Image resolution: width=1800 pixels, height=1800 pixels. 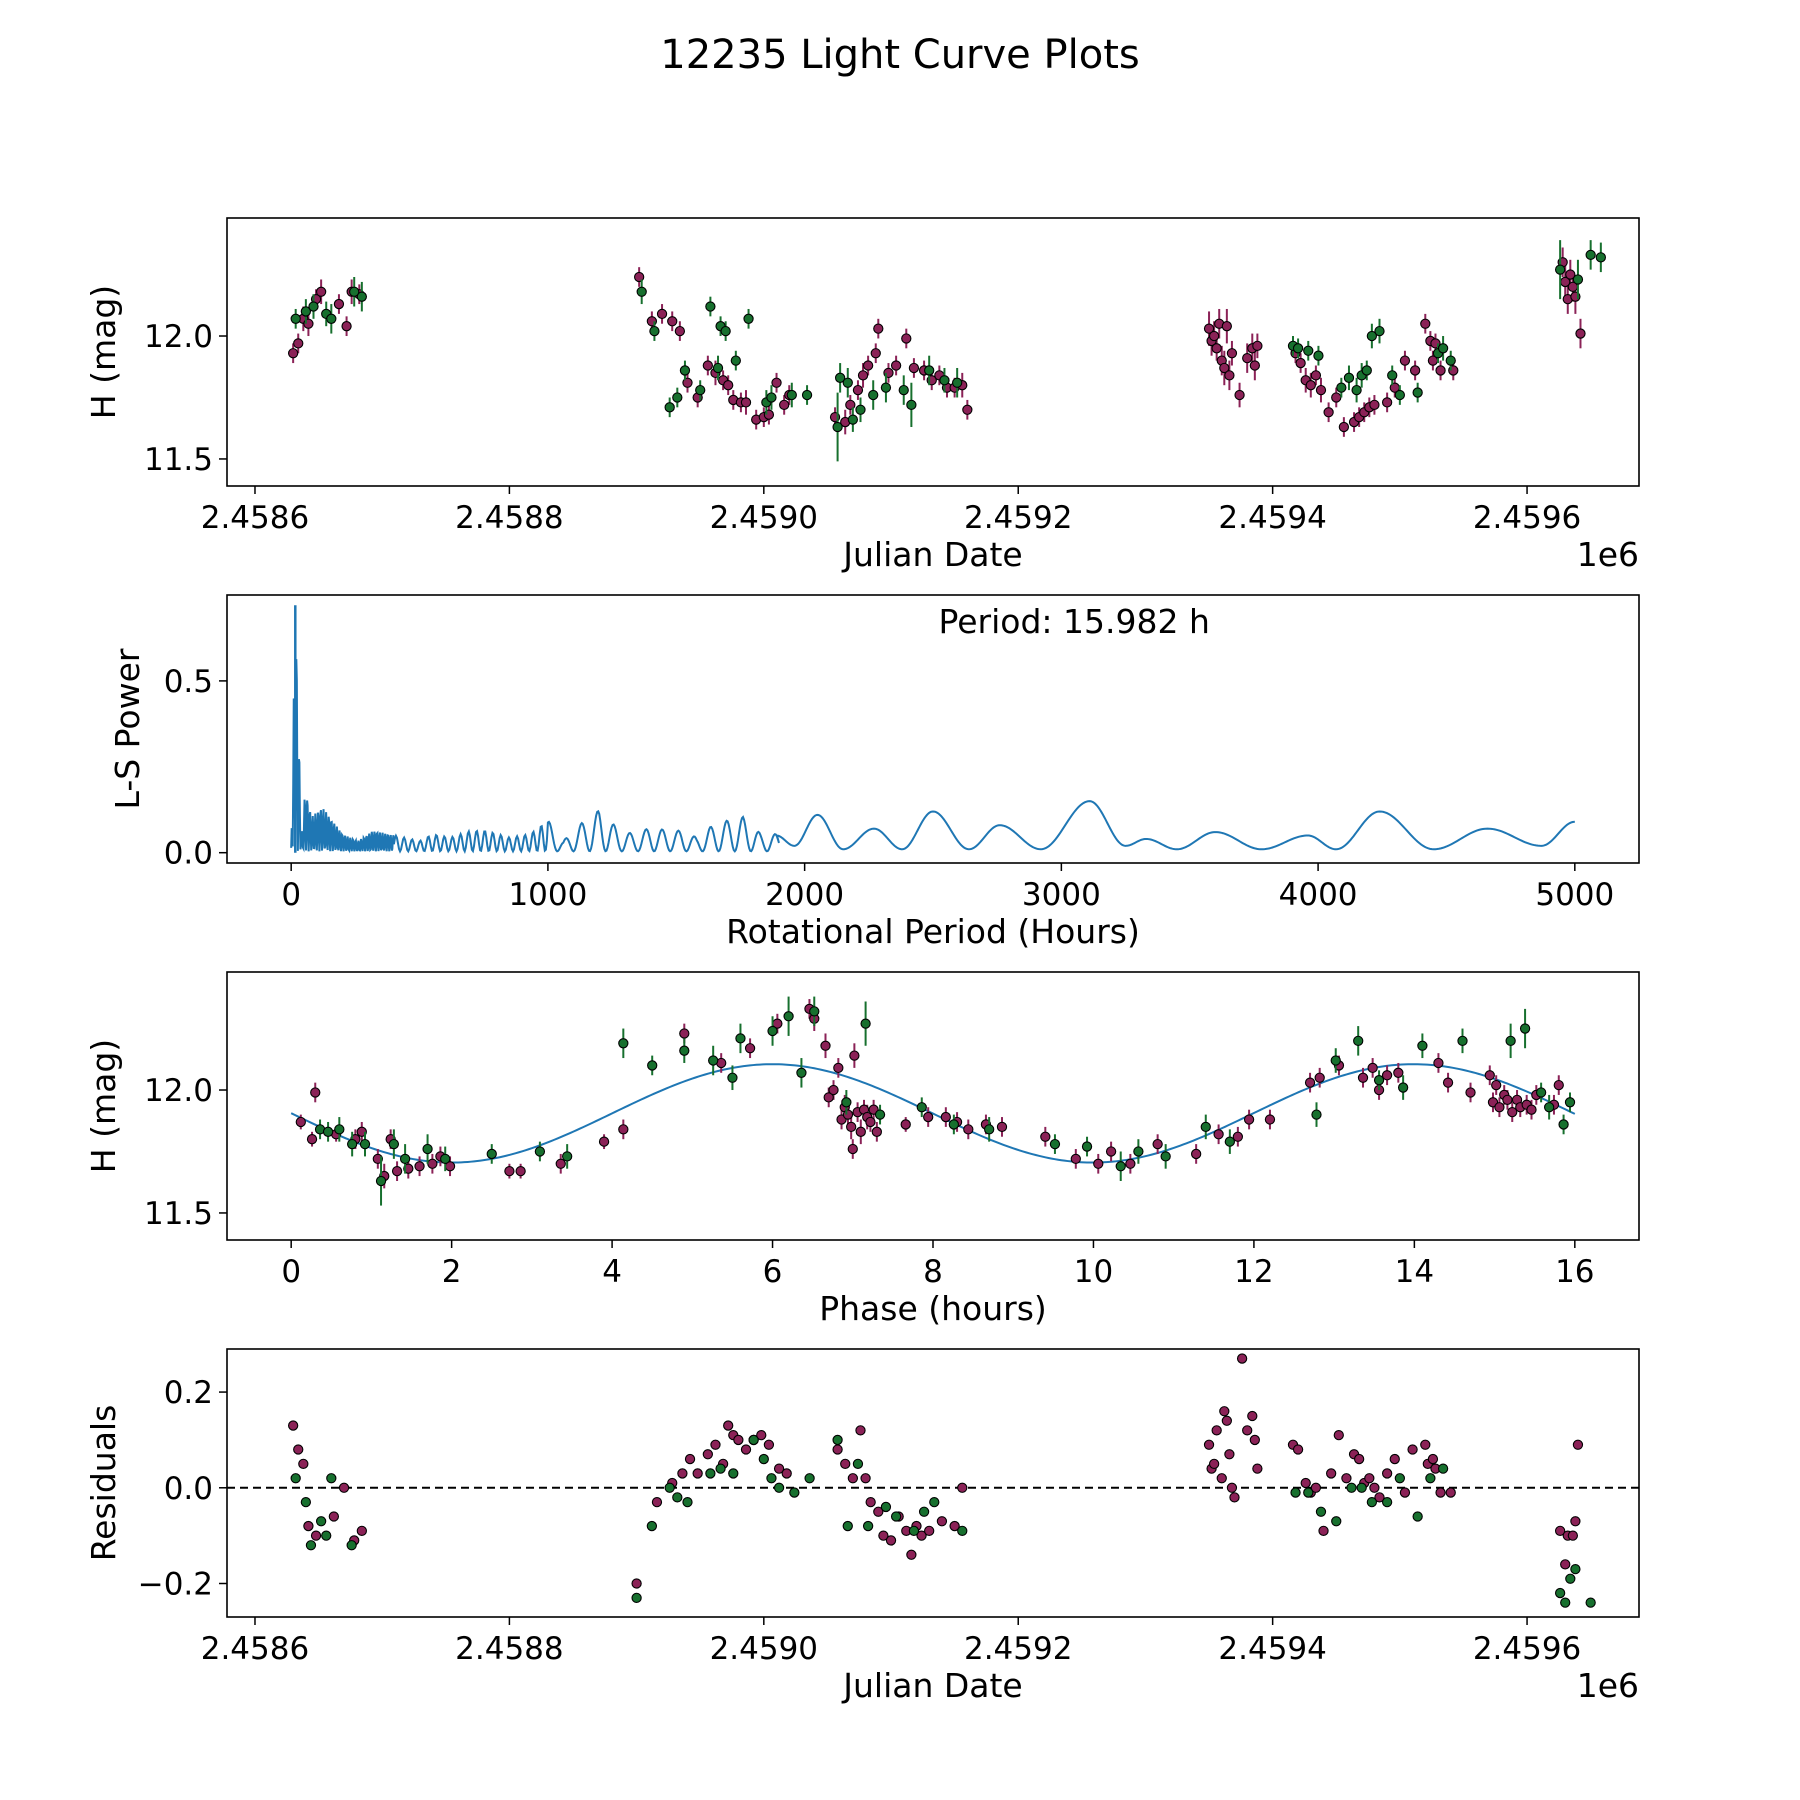 What do you see at coordinates (1574, 895) in the screenshot?
I see `x-tick-label: 5000` at bounding box center [1574, 895].